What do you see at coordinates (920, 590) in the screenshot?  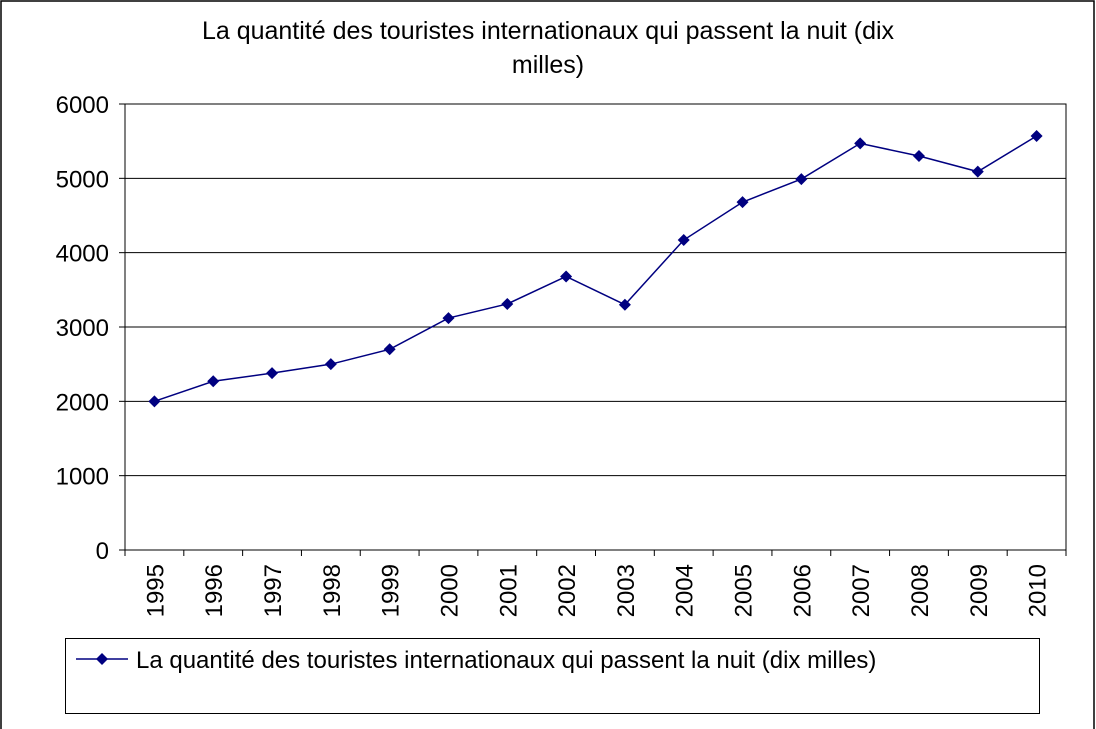 I see `x-tick-label: 2008` at bounding box center [920, 590].